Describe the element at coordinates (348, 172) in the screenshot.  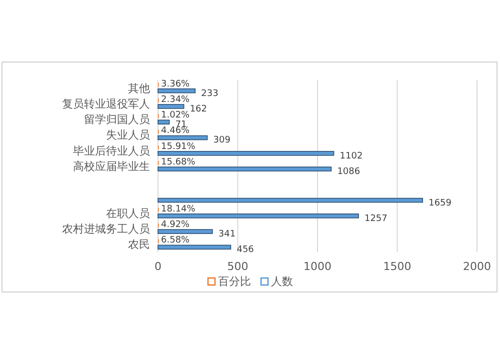
I see `data-label: 1086` at that location.